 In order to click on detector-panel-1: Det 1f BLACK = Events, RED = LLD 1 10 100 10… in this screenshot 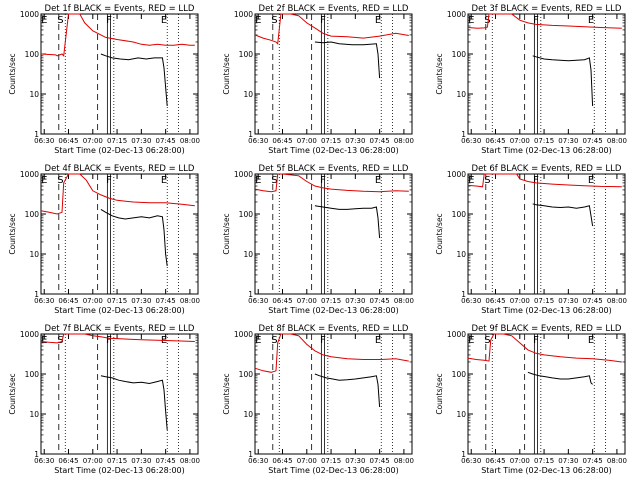, I will do `click(104, 79)`.